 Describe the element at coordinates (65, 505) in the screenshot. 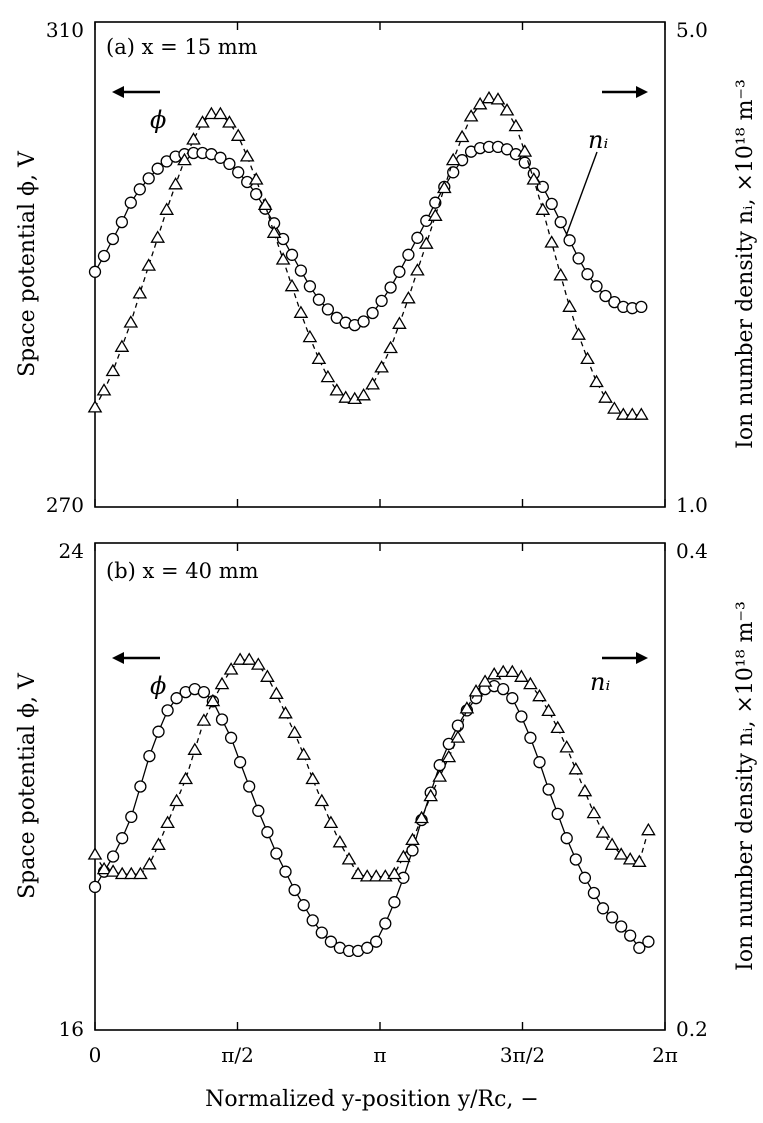

I see `panel-a-left-tick-bottom: 270` at that location.